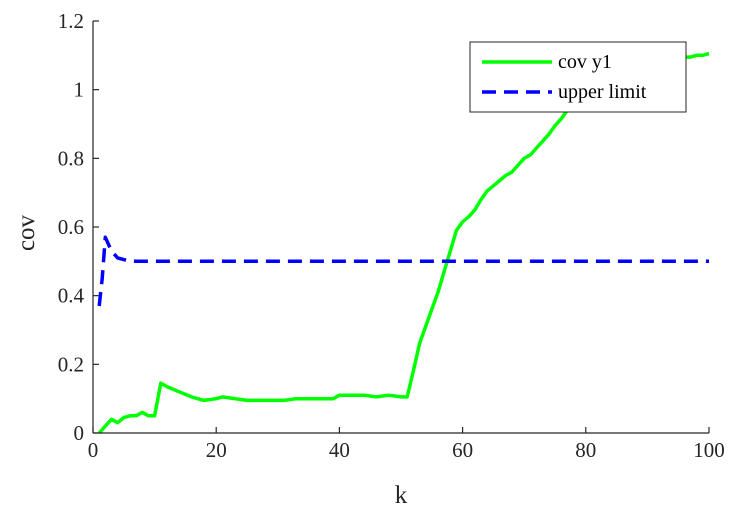  Describe the element at coordinates (71, 227) in the screenshot. I see `y-tick-label: 0.6` at that location.